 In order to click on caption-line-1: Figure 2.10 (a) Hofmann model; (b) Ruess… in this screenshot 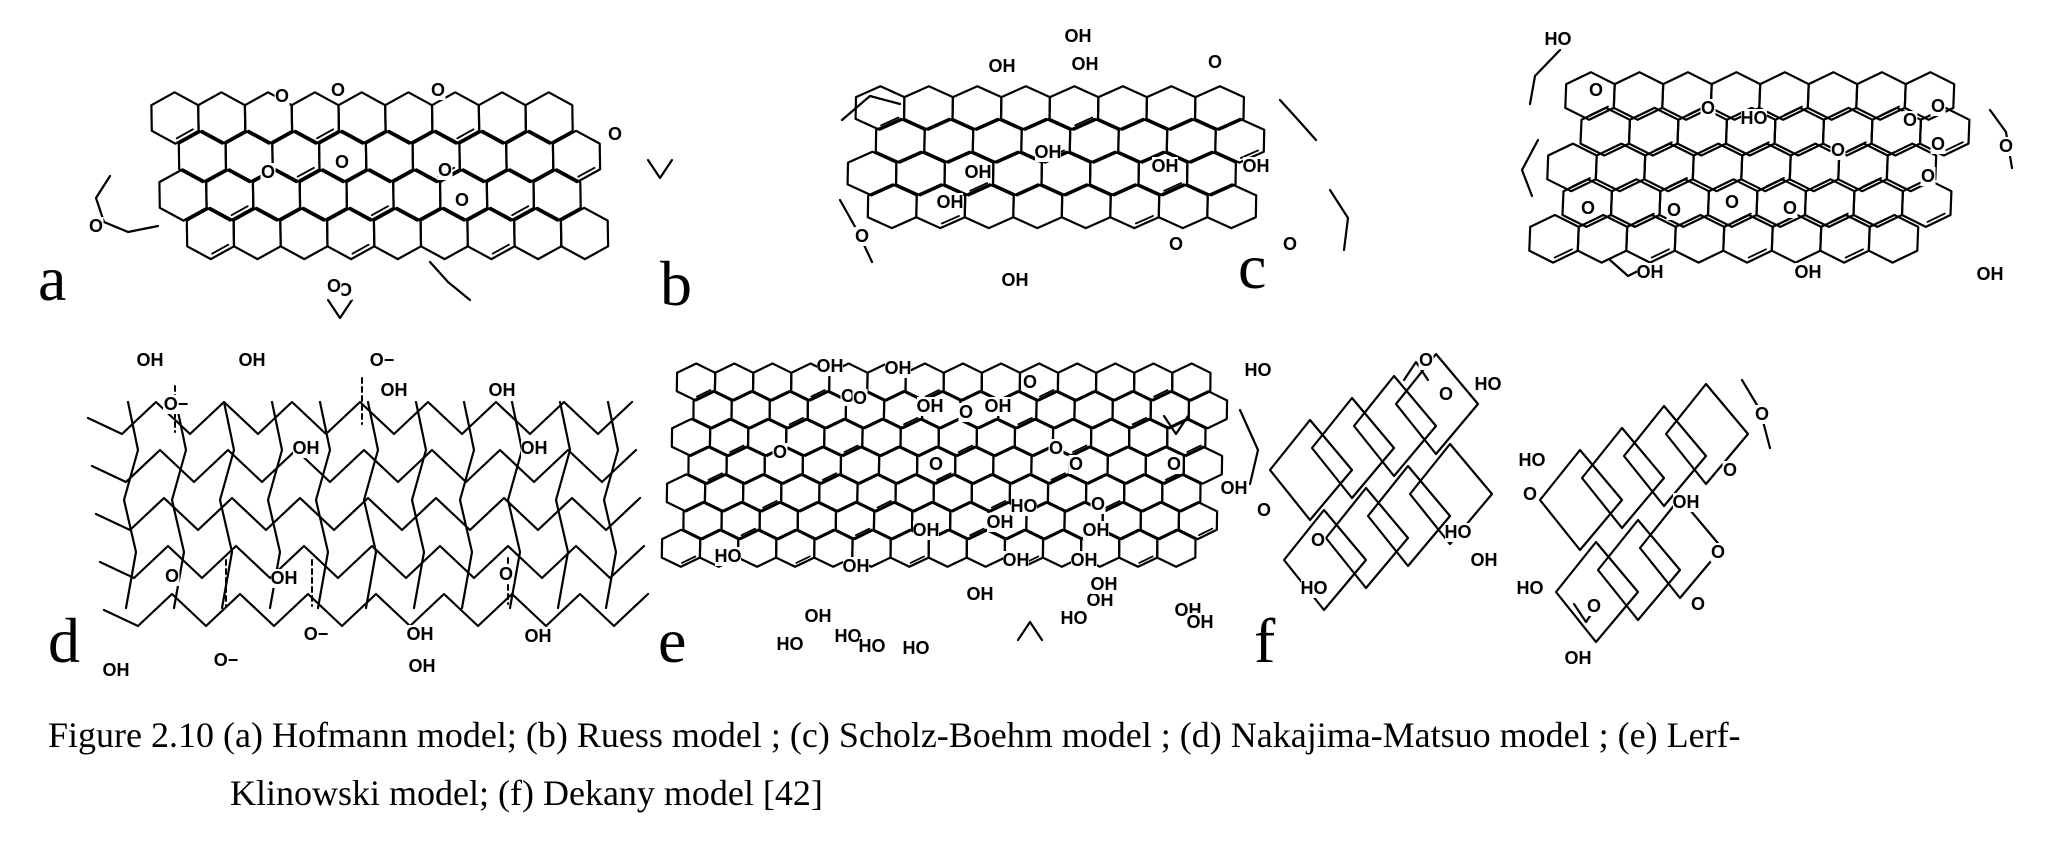, I will do `click(894, 735)`.